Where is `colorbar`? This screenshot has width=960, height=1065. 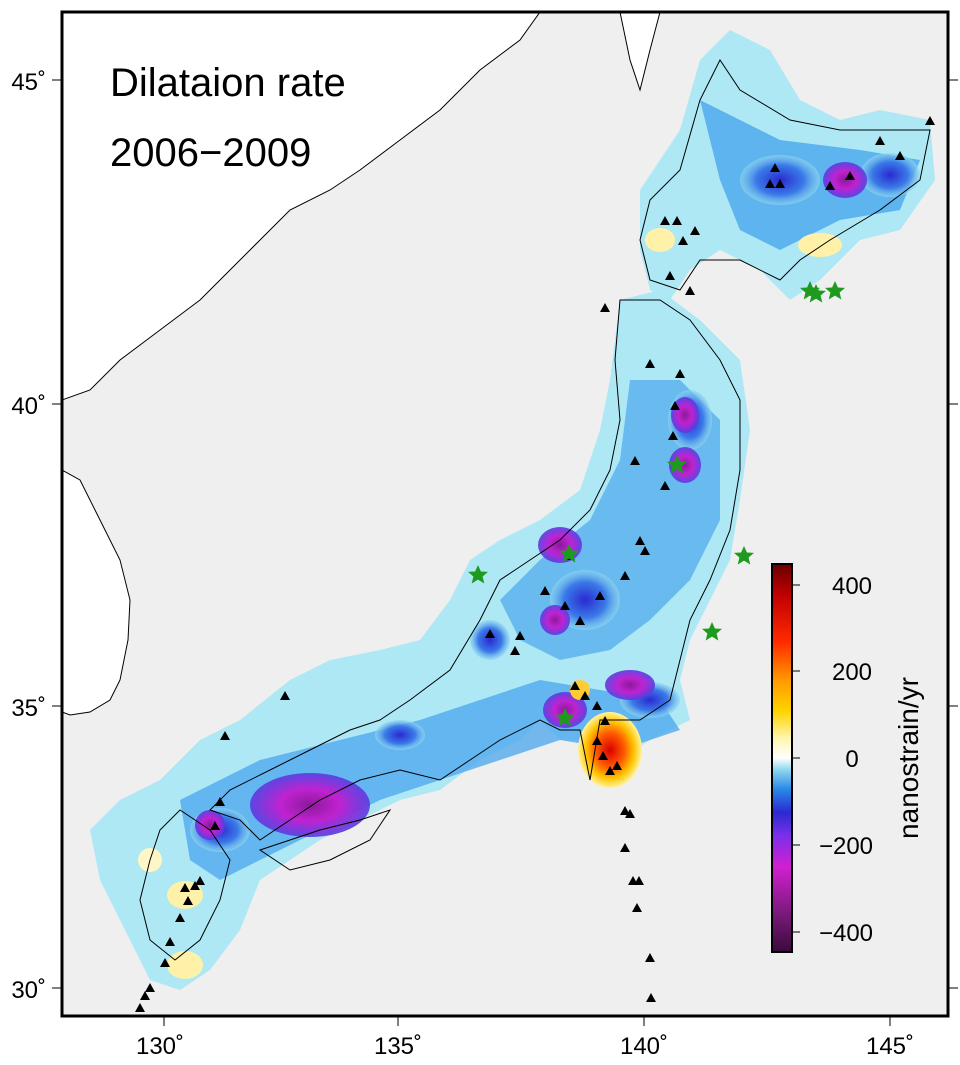 colorbar is located at coordinates (782, 758).